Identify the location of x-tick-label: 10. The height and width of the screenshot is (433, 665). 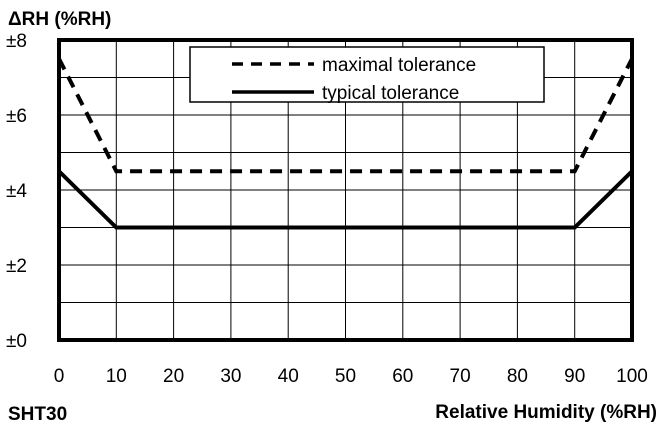
(116, 376).